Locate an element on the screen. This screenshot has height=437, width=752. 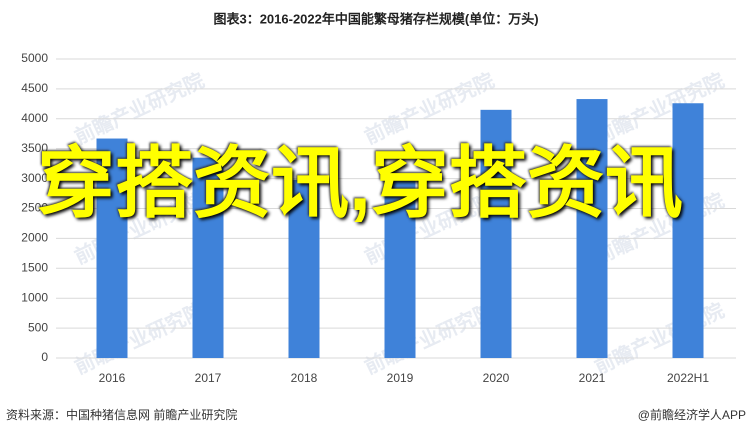
y-tick-label: 2000 is located at coordinates (34, 238).